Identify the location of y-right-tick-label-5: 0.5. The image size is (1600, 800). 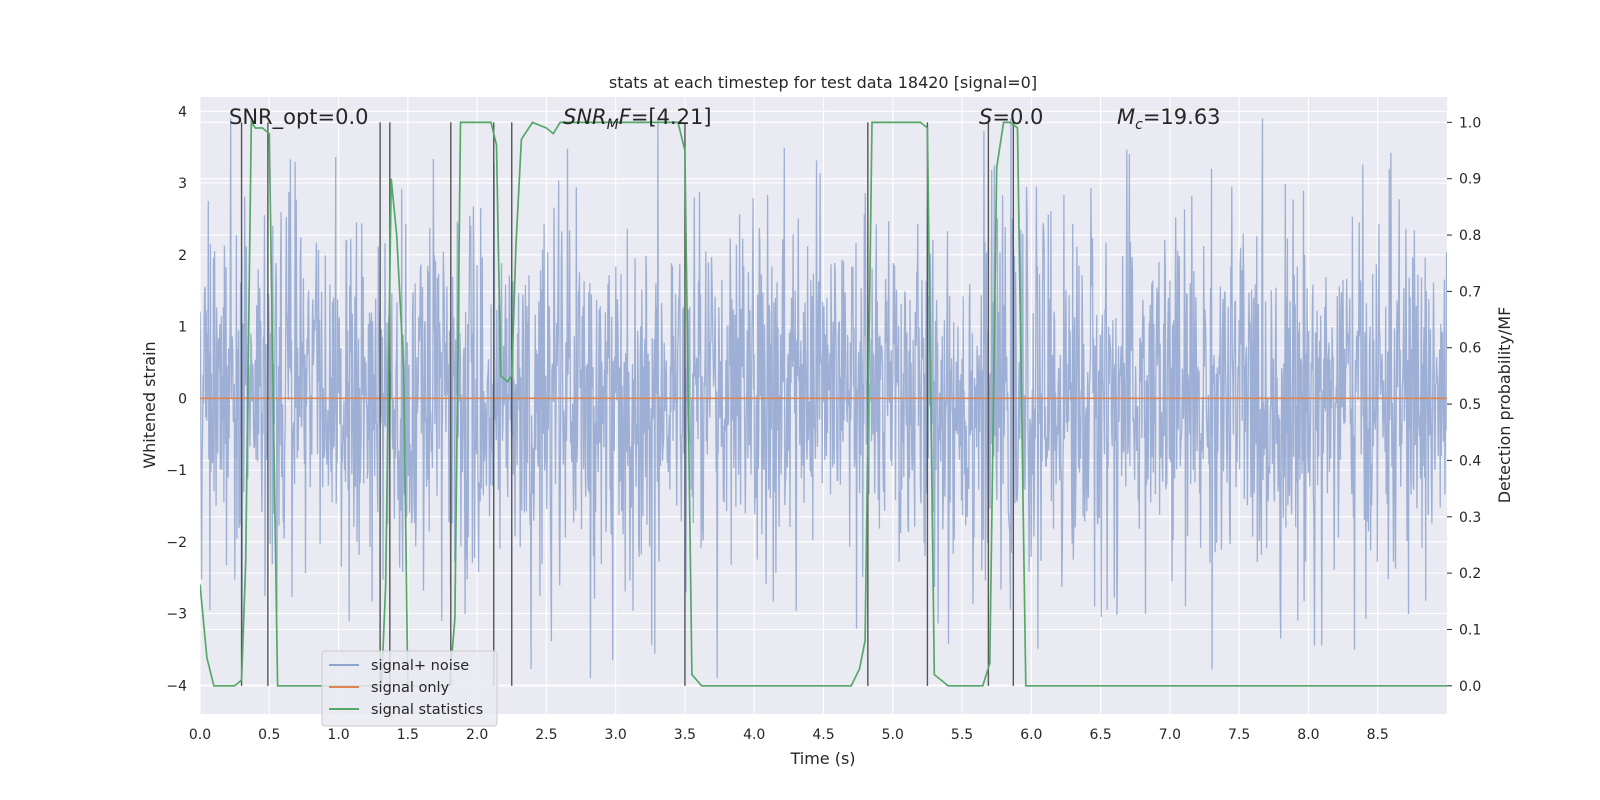
(1470, 405).